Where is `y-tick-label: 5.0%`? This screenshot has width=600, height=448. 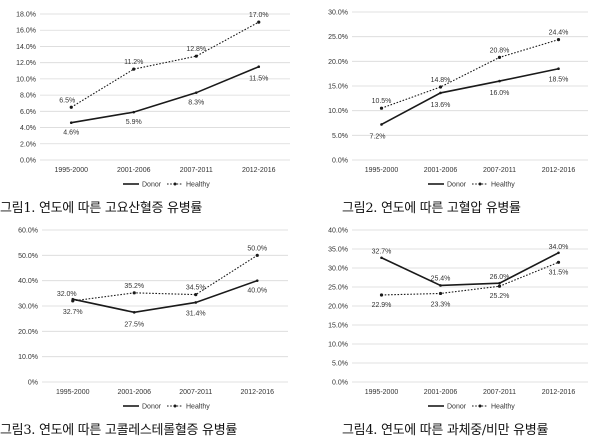
y-tick-label: 5.0% is located at coordinates (340, 136).